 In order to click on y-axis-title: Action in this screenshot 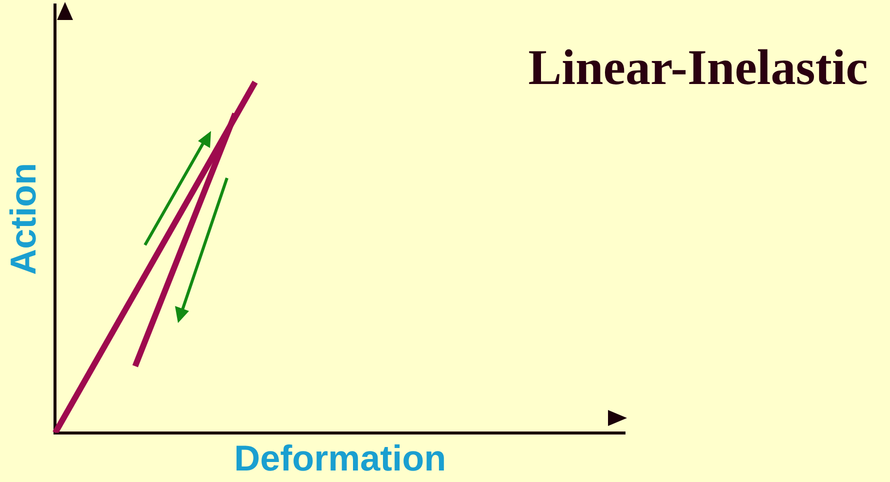, I will do `click(23, 218)`.